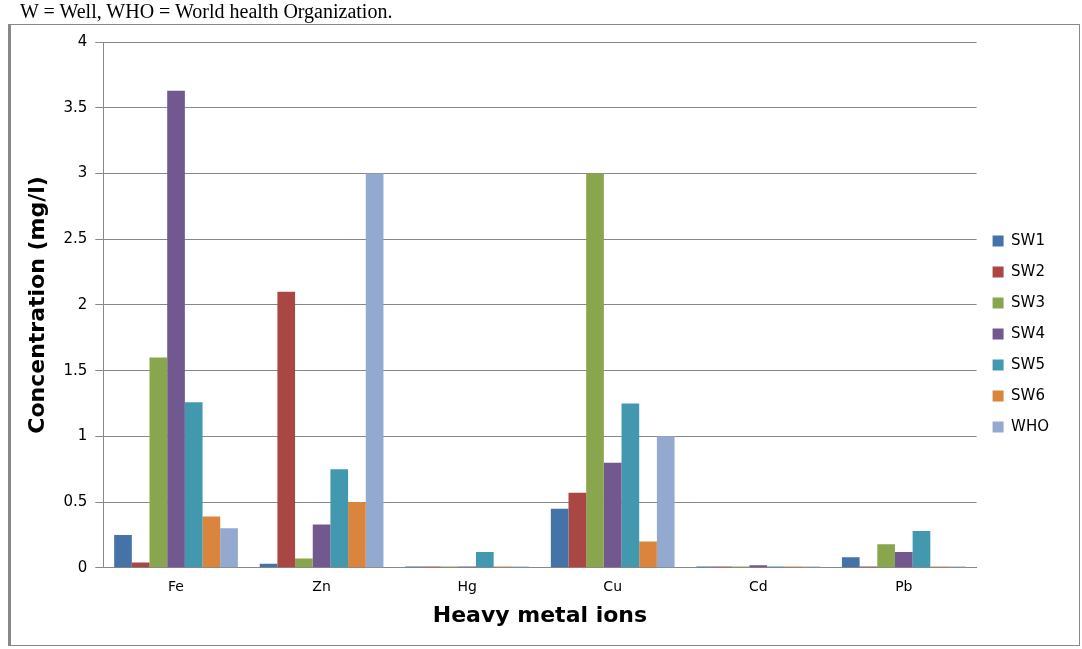  What do you see at coordinates (613, 585) in the screenshot?
I see `x-tick-label: Cu` at bounding box center [613, 585].